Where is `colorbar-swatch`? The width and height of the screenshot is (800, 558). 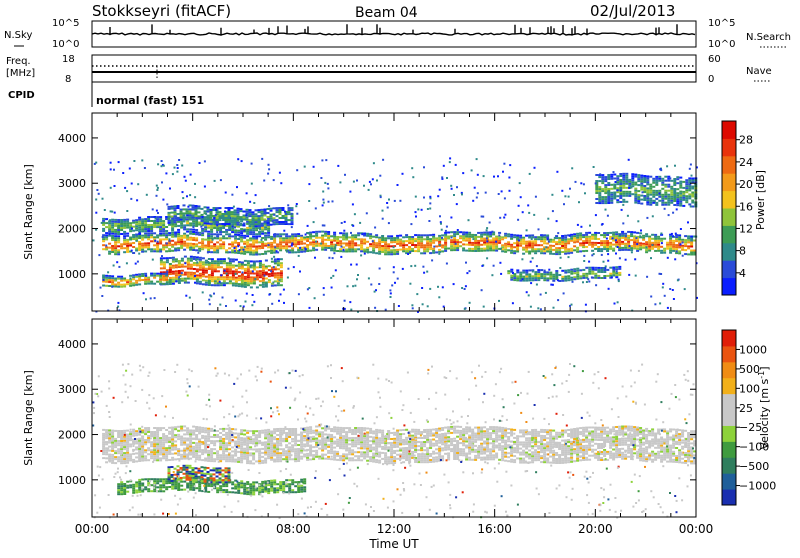
colorbar-swatch is located at coordinates (729, 165).